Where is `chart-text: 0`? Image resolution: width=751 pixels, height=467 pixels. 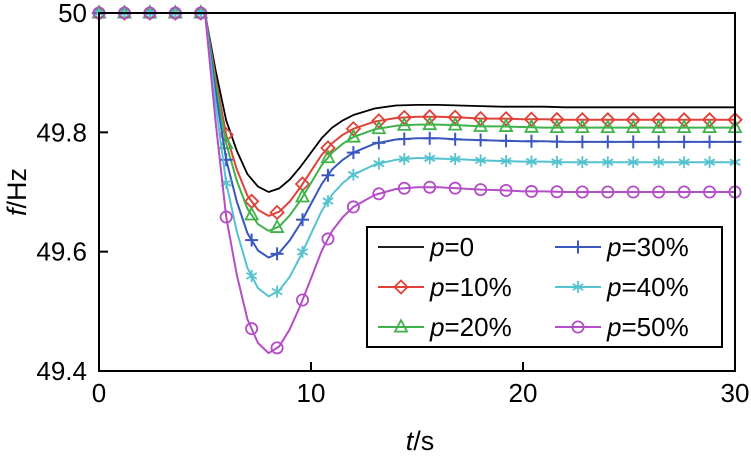 chart-text: 0 is located at coordinates (99, 393).